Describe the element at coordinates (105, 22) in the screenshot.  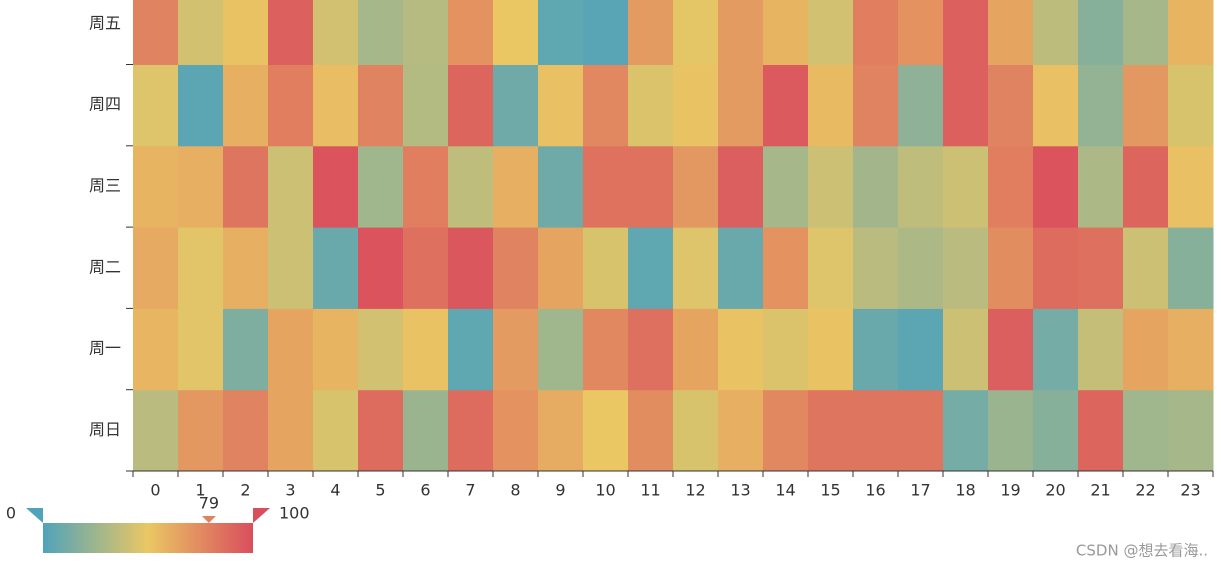
I see `y-tick-label: 周五` at that location.